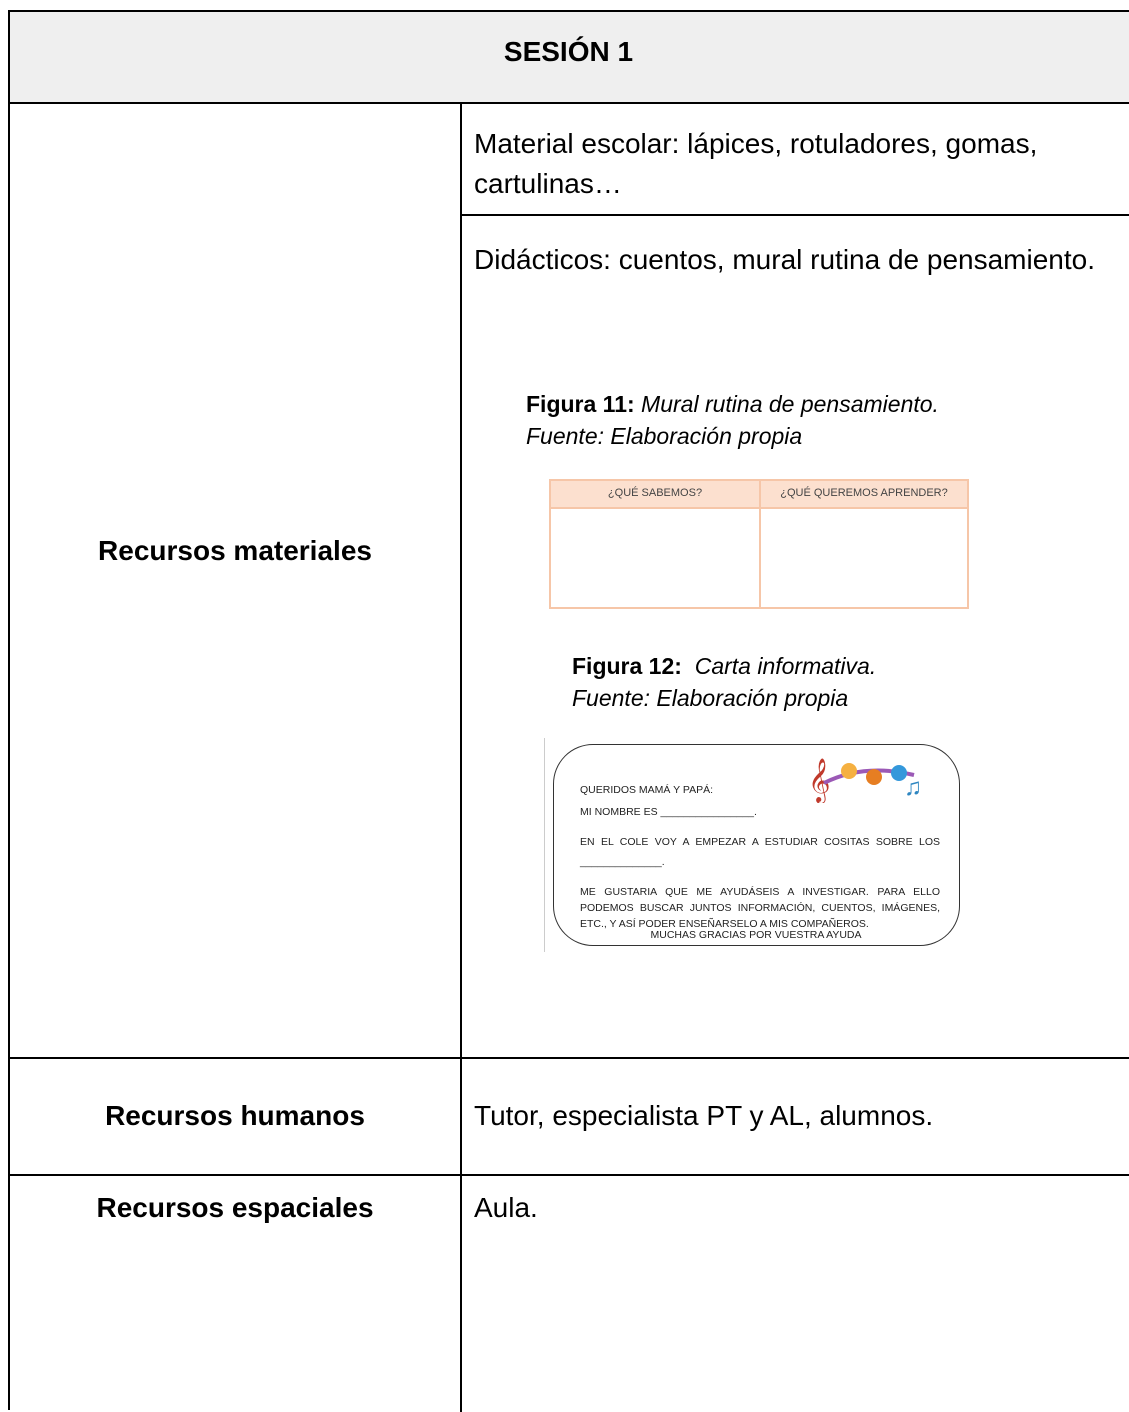  I want to click on row-label: Recursos espaciales, so click(235, 1207).